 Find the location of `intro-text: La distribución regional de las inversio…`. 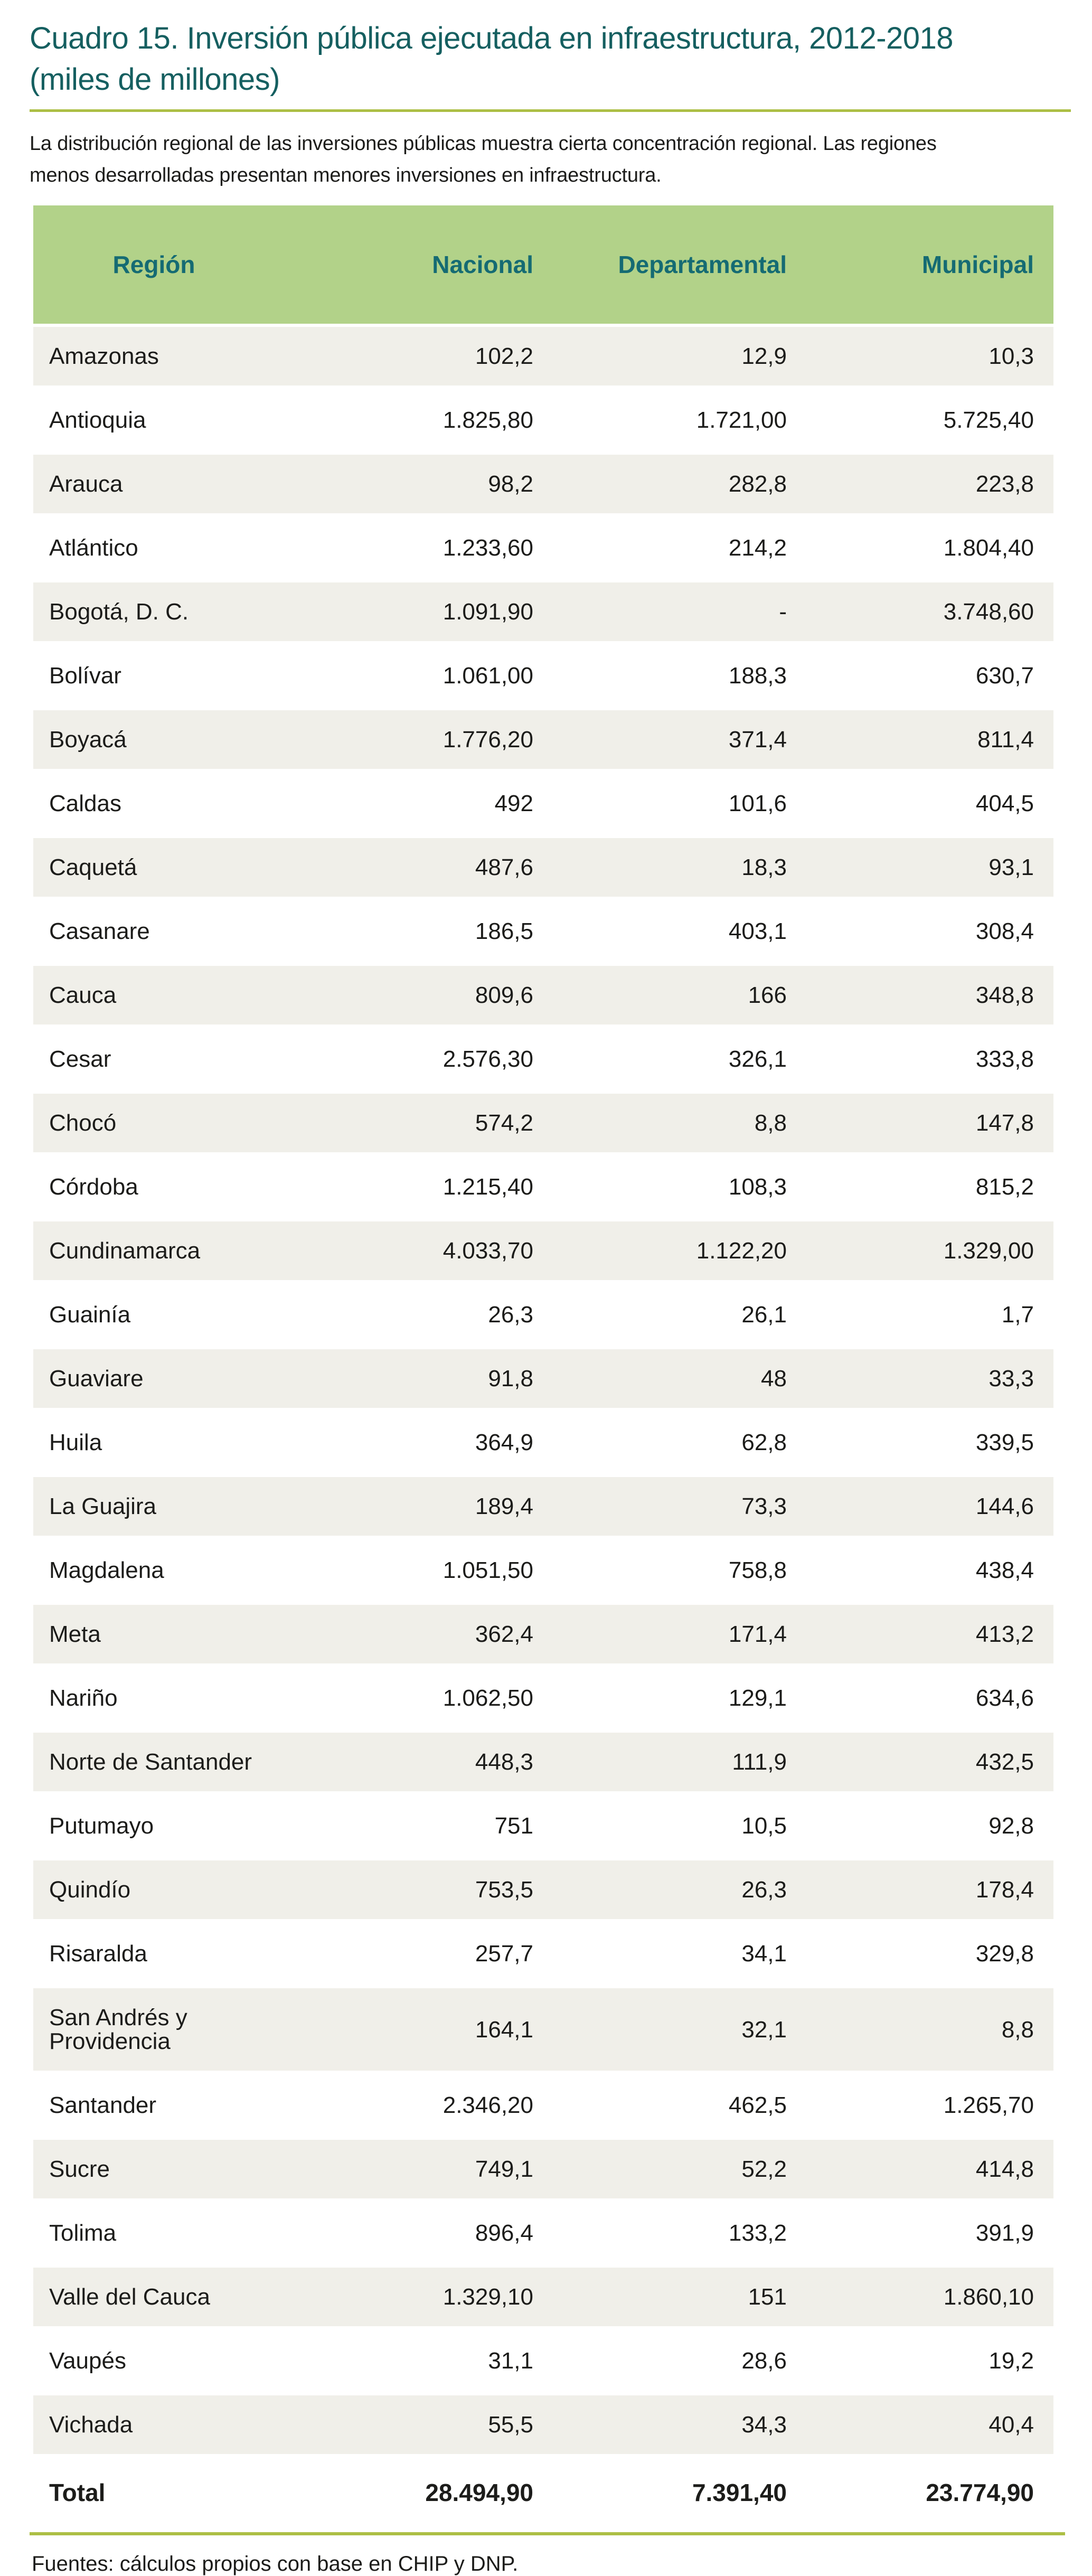

intro-text: La distribución regional de las inversio… is located at coordinates (550, 160).